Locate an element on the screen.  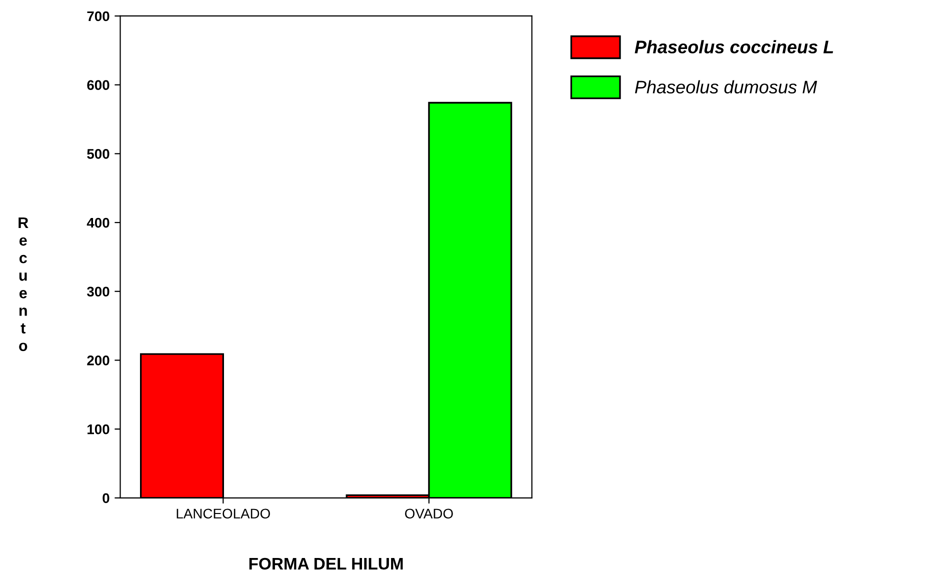
y-tick-label: 500 is located at coordinates (98, 154).